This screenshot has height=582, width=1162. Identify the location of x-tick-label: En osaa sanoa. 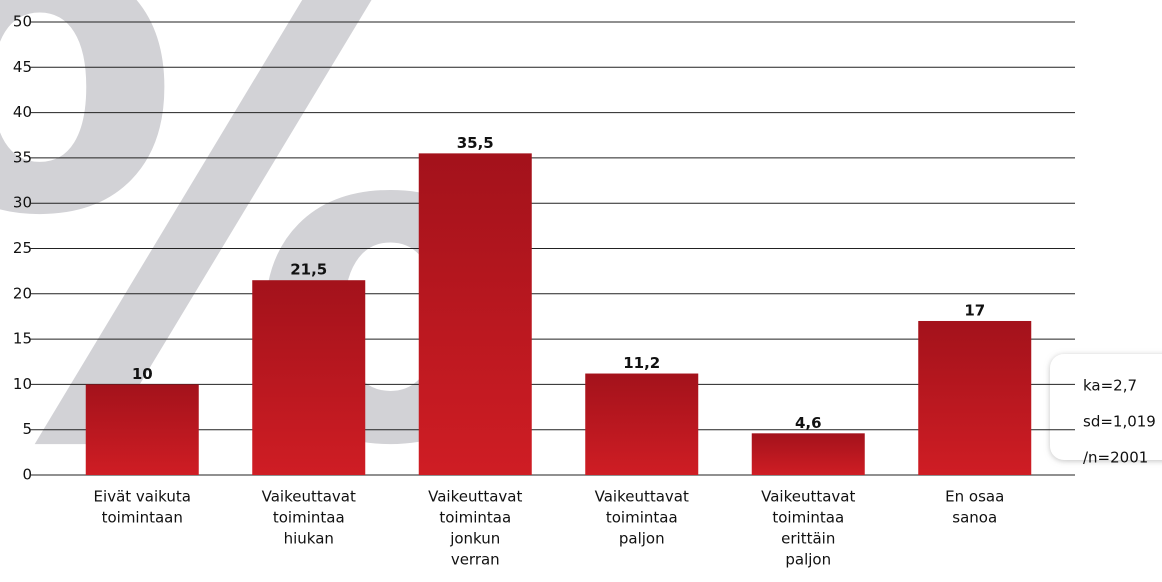
(974, 507).